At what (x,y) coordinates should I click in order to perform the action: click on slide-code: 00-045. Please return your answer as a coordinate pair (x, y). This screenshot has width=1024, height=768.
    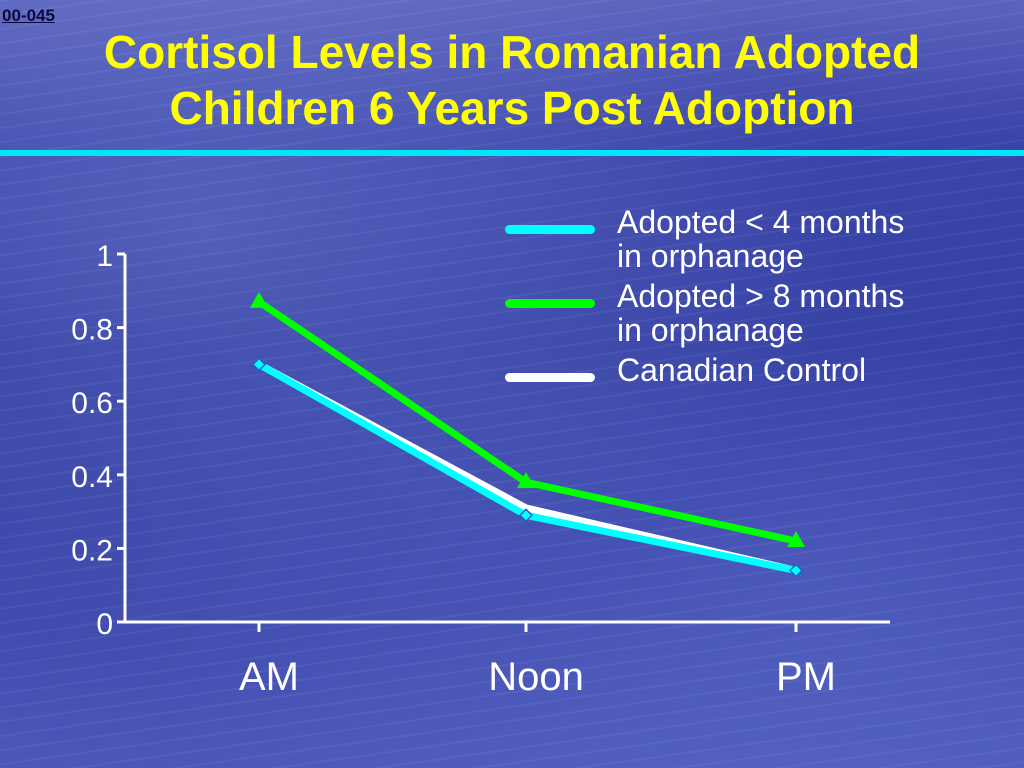
    Looking at the image, I should click on (28, 15).